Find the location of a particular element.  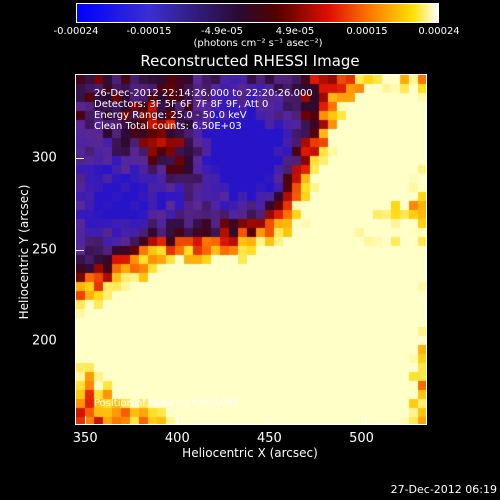

y-tick-label: 250 is located at coordinates (44, 249).